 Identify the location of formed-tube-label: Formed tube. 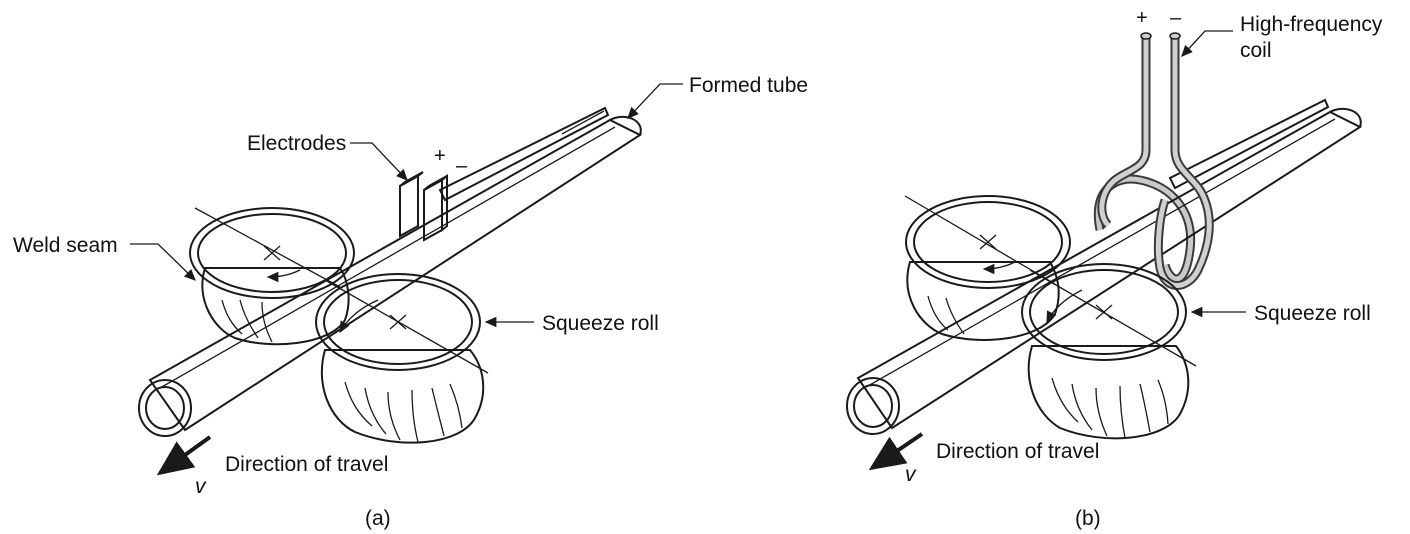
(748, 85).